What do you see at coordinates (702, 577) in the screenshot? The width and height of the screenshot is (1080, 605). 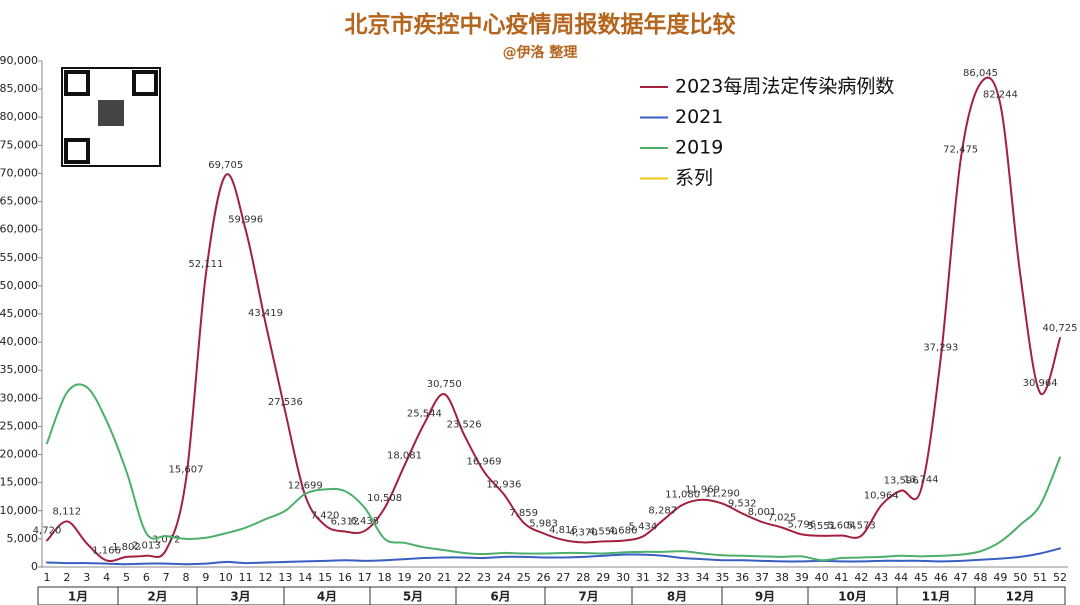 I see `x-tick-label: 34` at bounding box center [702, 577].